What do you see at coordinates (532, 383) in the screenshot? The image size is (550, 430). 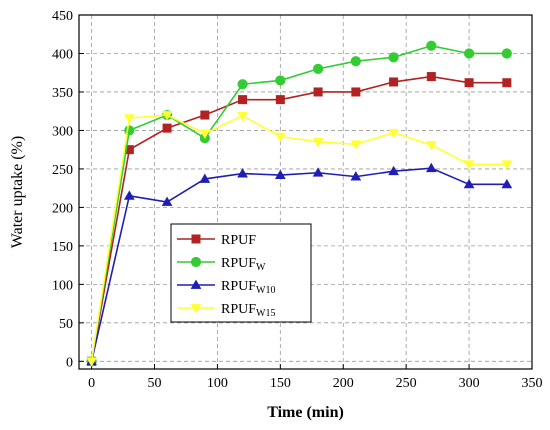 I see `x-tick-label: 350` at bounding box center [532, 383].